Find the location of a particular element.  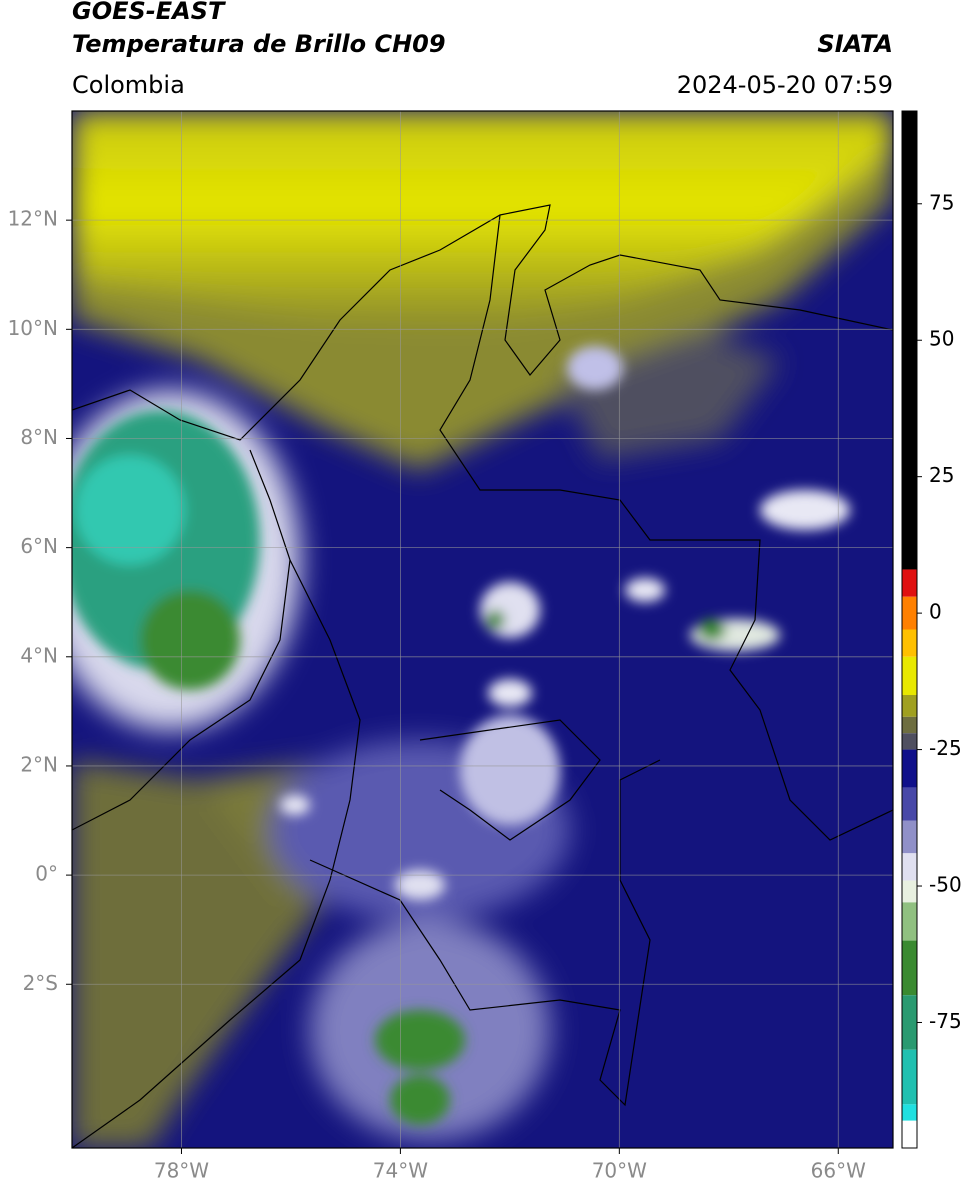

title: GOES-EAST is located at coordinates (149, 12).